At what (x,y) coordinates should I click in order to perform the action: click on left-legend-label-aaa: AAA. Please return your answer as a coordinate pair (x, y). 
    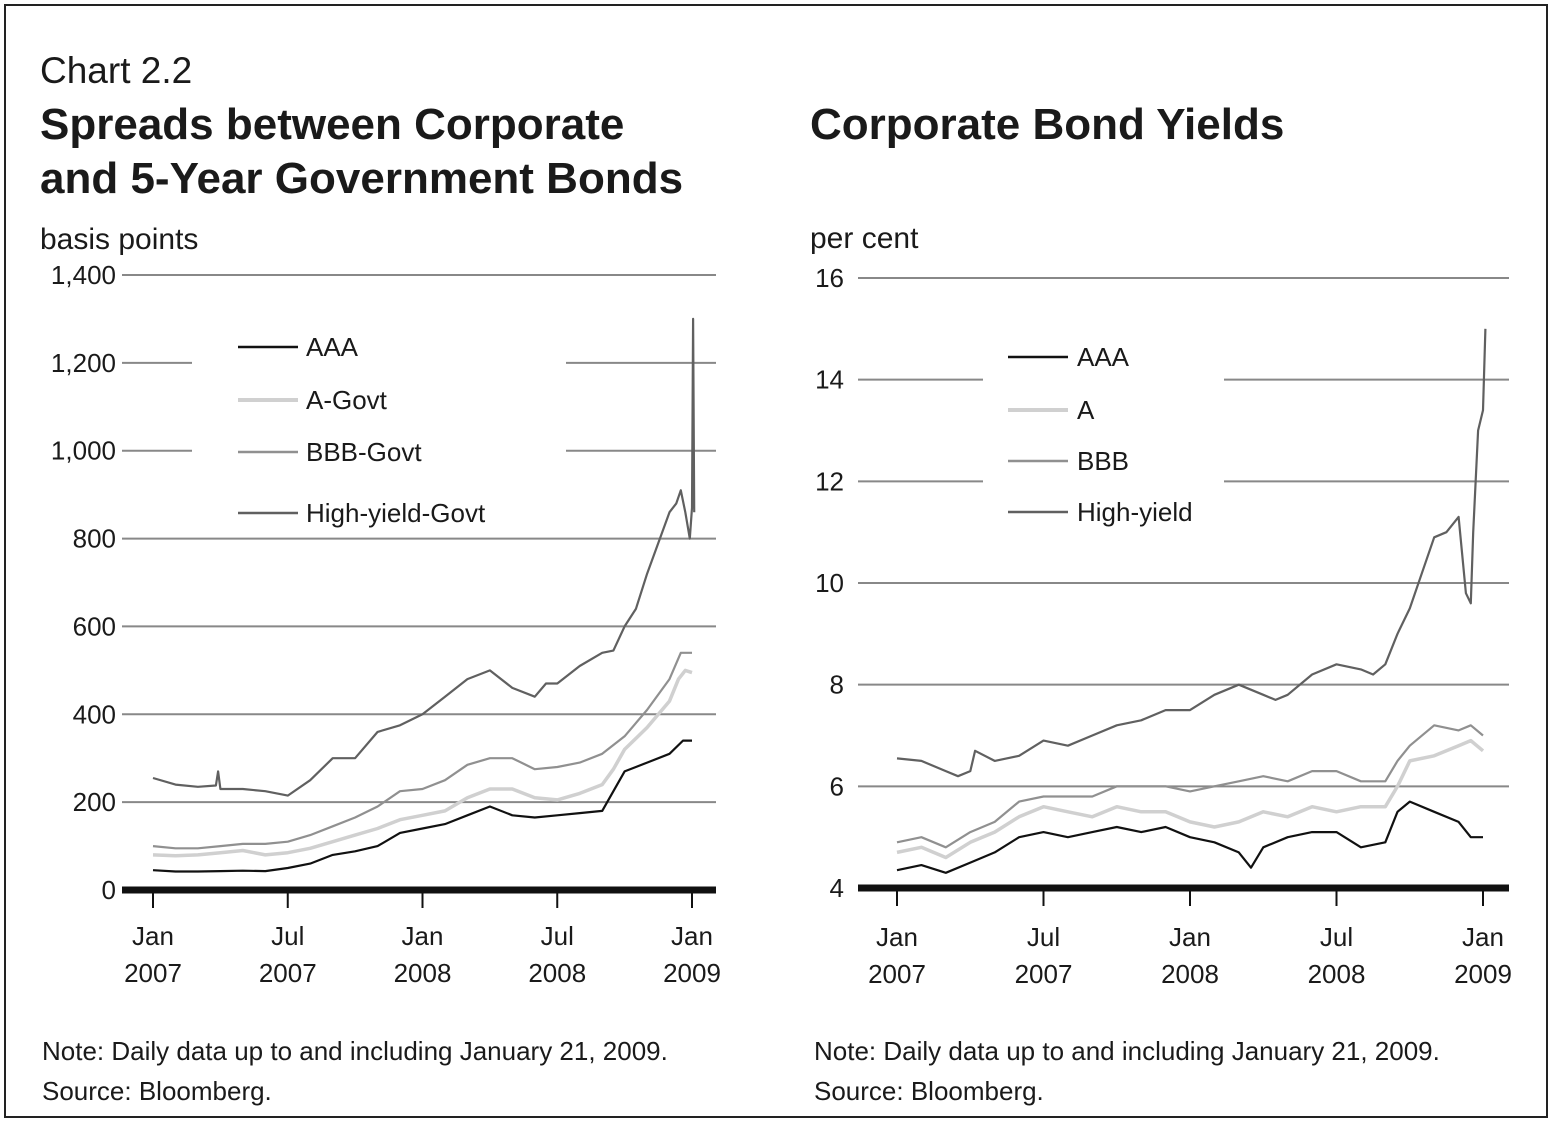
    Looking at the image, I should click on (332, 347).